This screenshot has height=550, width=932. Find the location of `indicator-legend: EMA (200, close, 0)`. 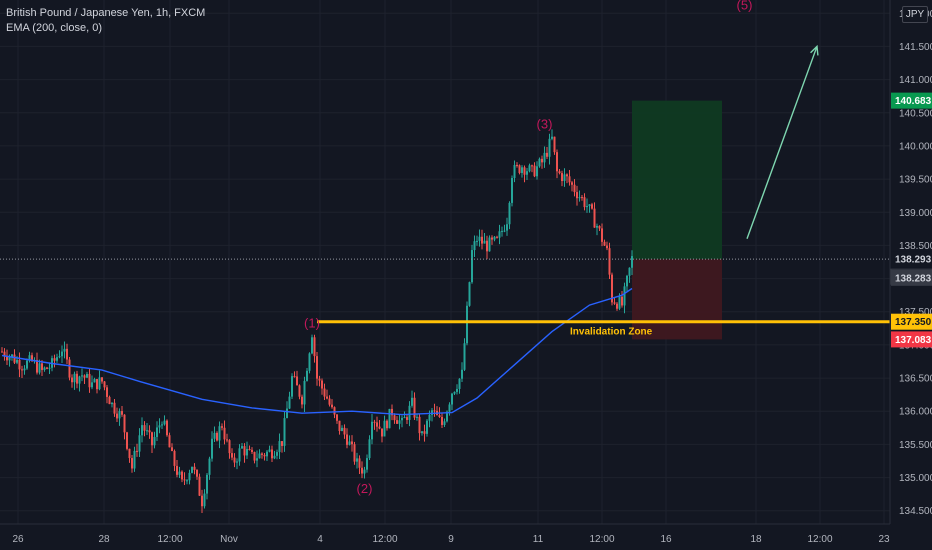

indicator-legend: EMA (200, close, 0) is located at coordinates (54, 28).